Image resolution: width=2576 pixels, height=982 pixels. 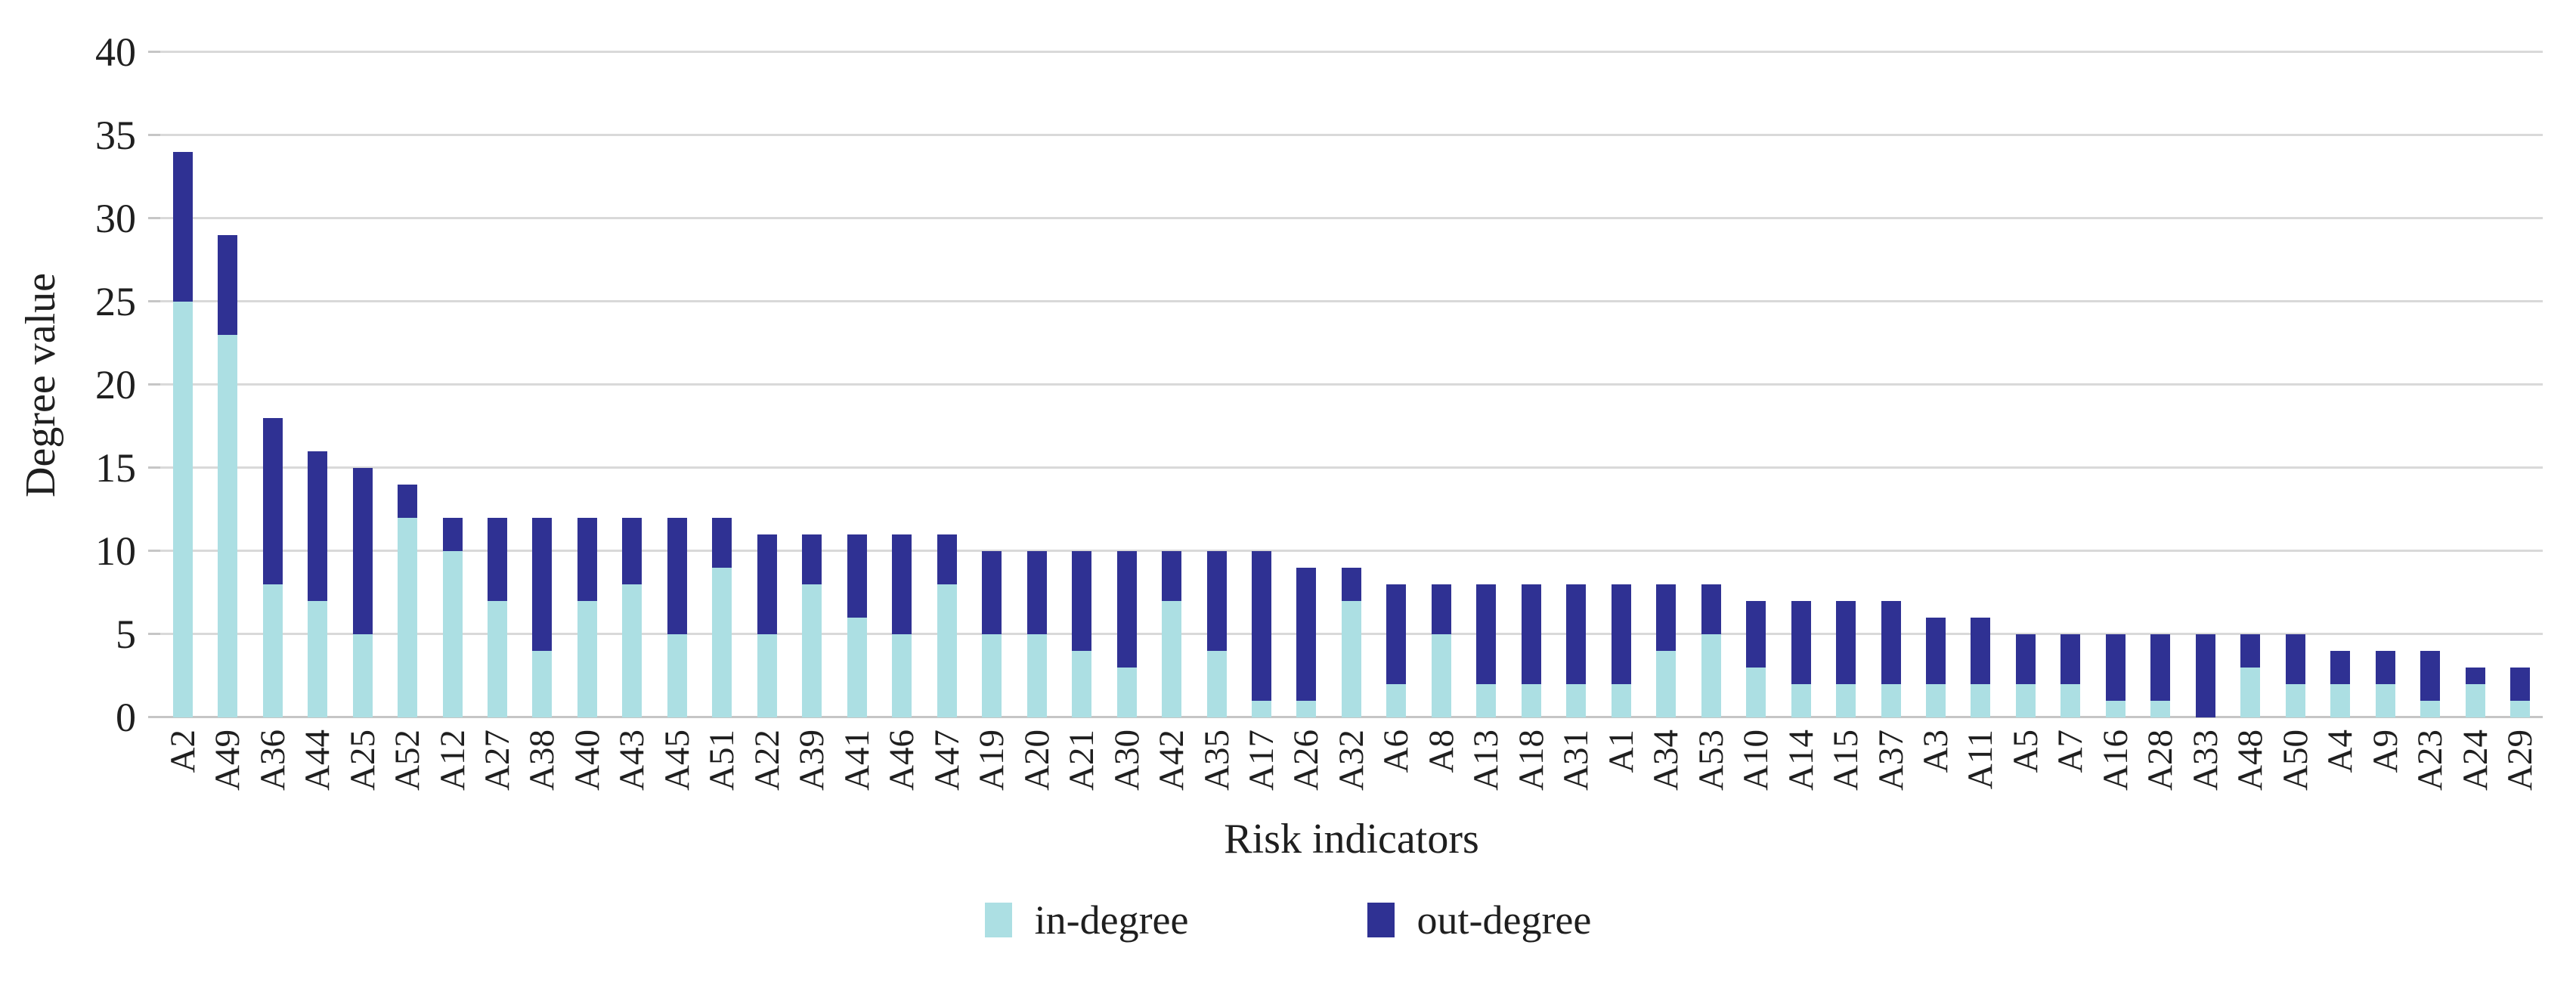 What do you see at coordinates (632, 760) in the screenshot?
I see `x-tick-label-text: A43` at bounding box center [632, 760].